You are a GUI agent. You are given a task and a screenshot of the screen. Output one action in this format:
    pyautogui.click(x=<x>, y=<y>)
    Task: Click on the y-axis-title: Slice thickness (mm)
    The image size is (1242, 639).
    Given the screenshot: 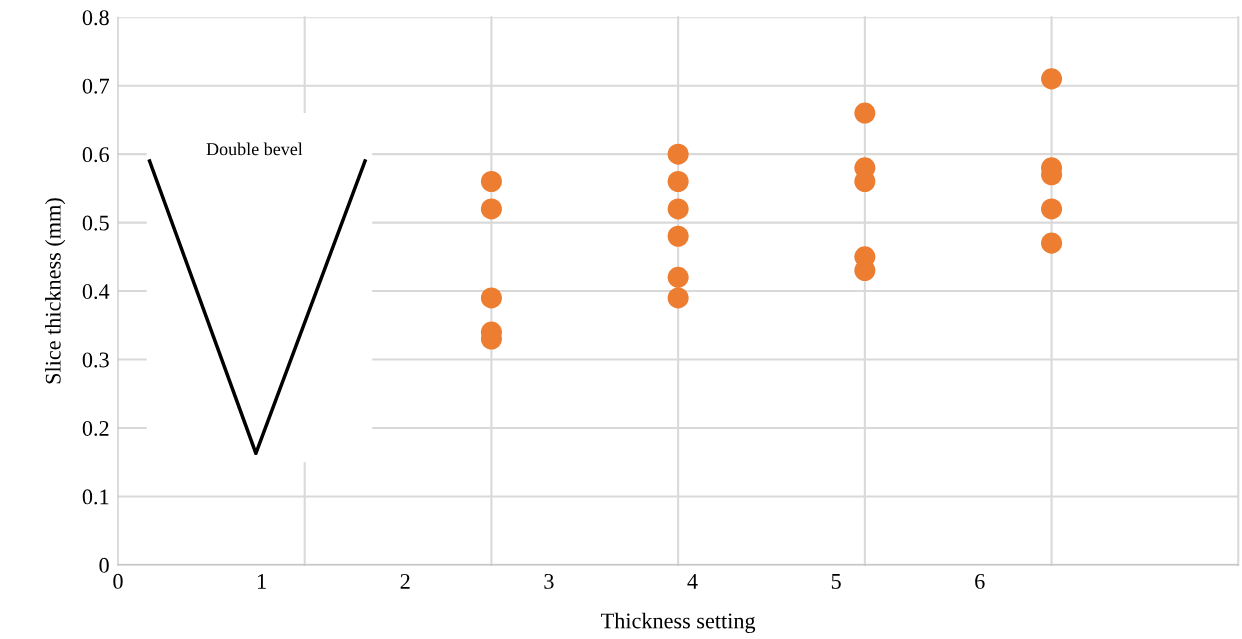 What is the action you would take?
    pyautogui.click(x=55, y=291)
    